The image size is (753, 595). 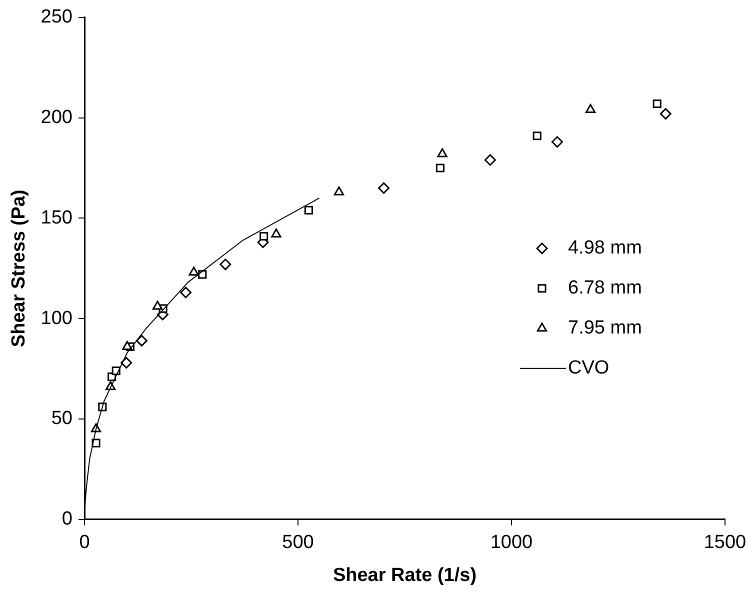 What do you see at coordinates (67, 519) in the screenshot?
I see `y-tick-label: 0` at bounding box center [67, 519].